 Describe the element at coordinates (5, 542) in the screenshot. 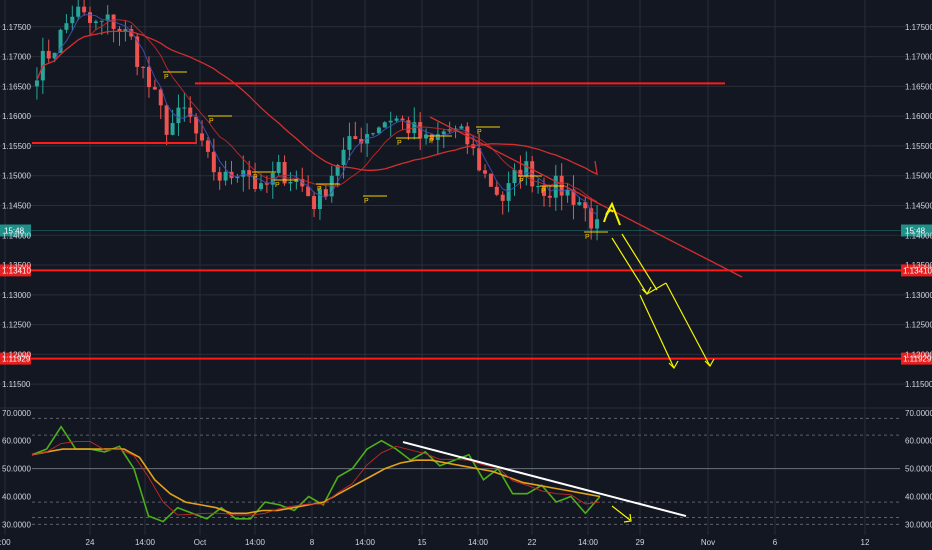

I see `x-tick-label: :00` at that location.